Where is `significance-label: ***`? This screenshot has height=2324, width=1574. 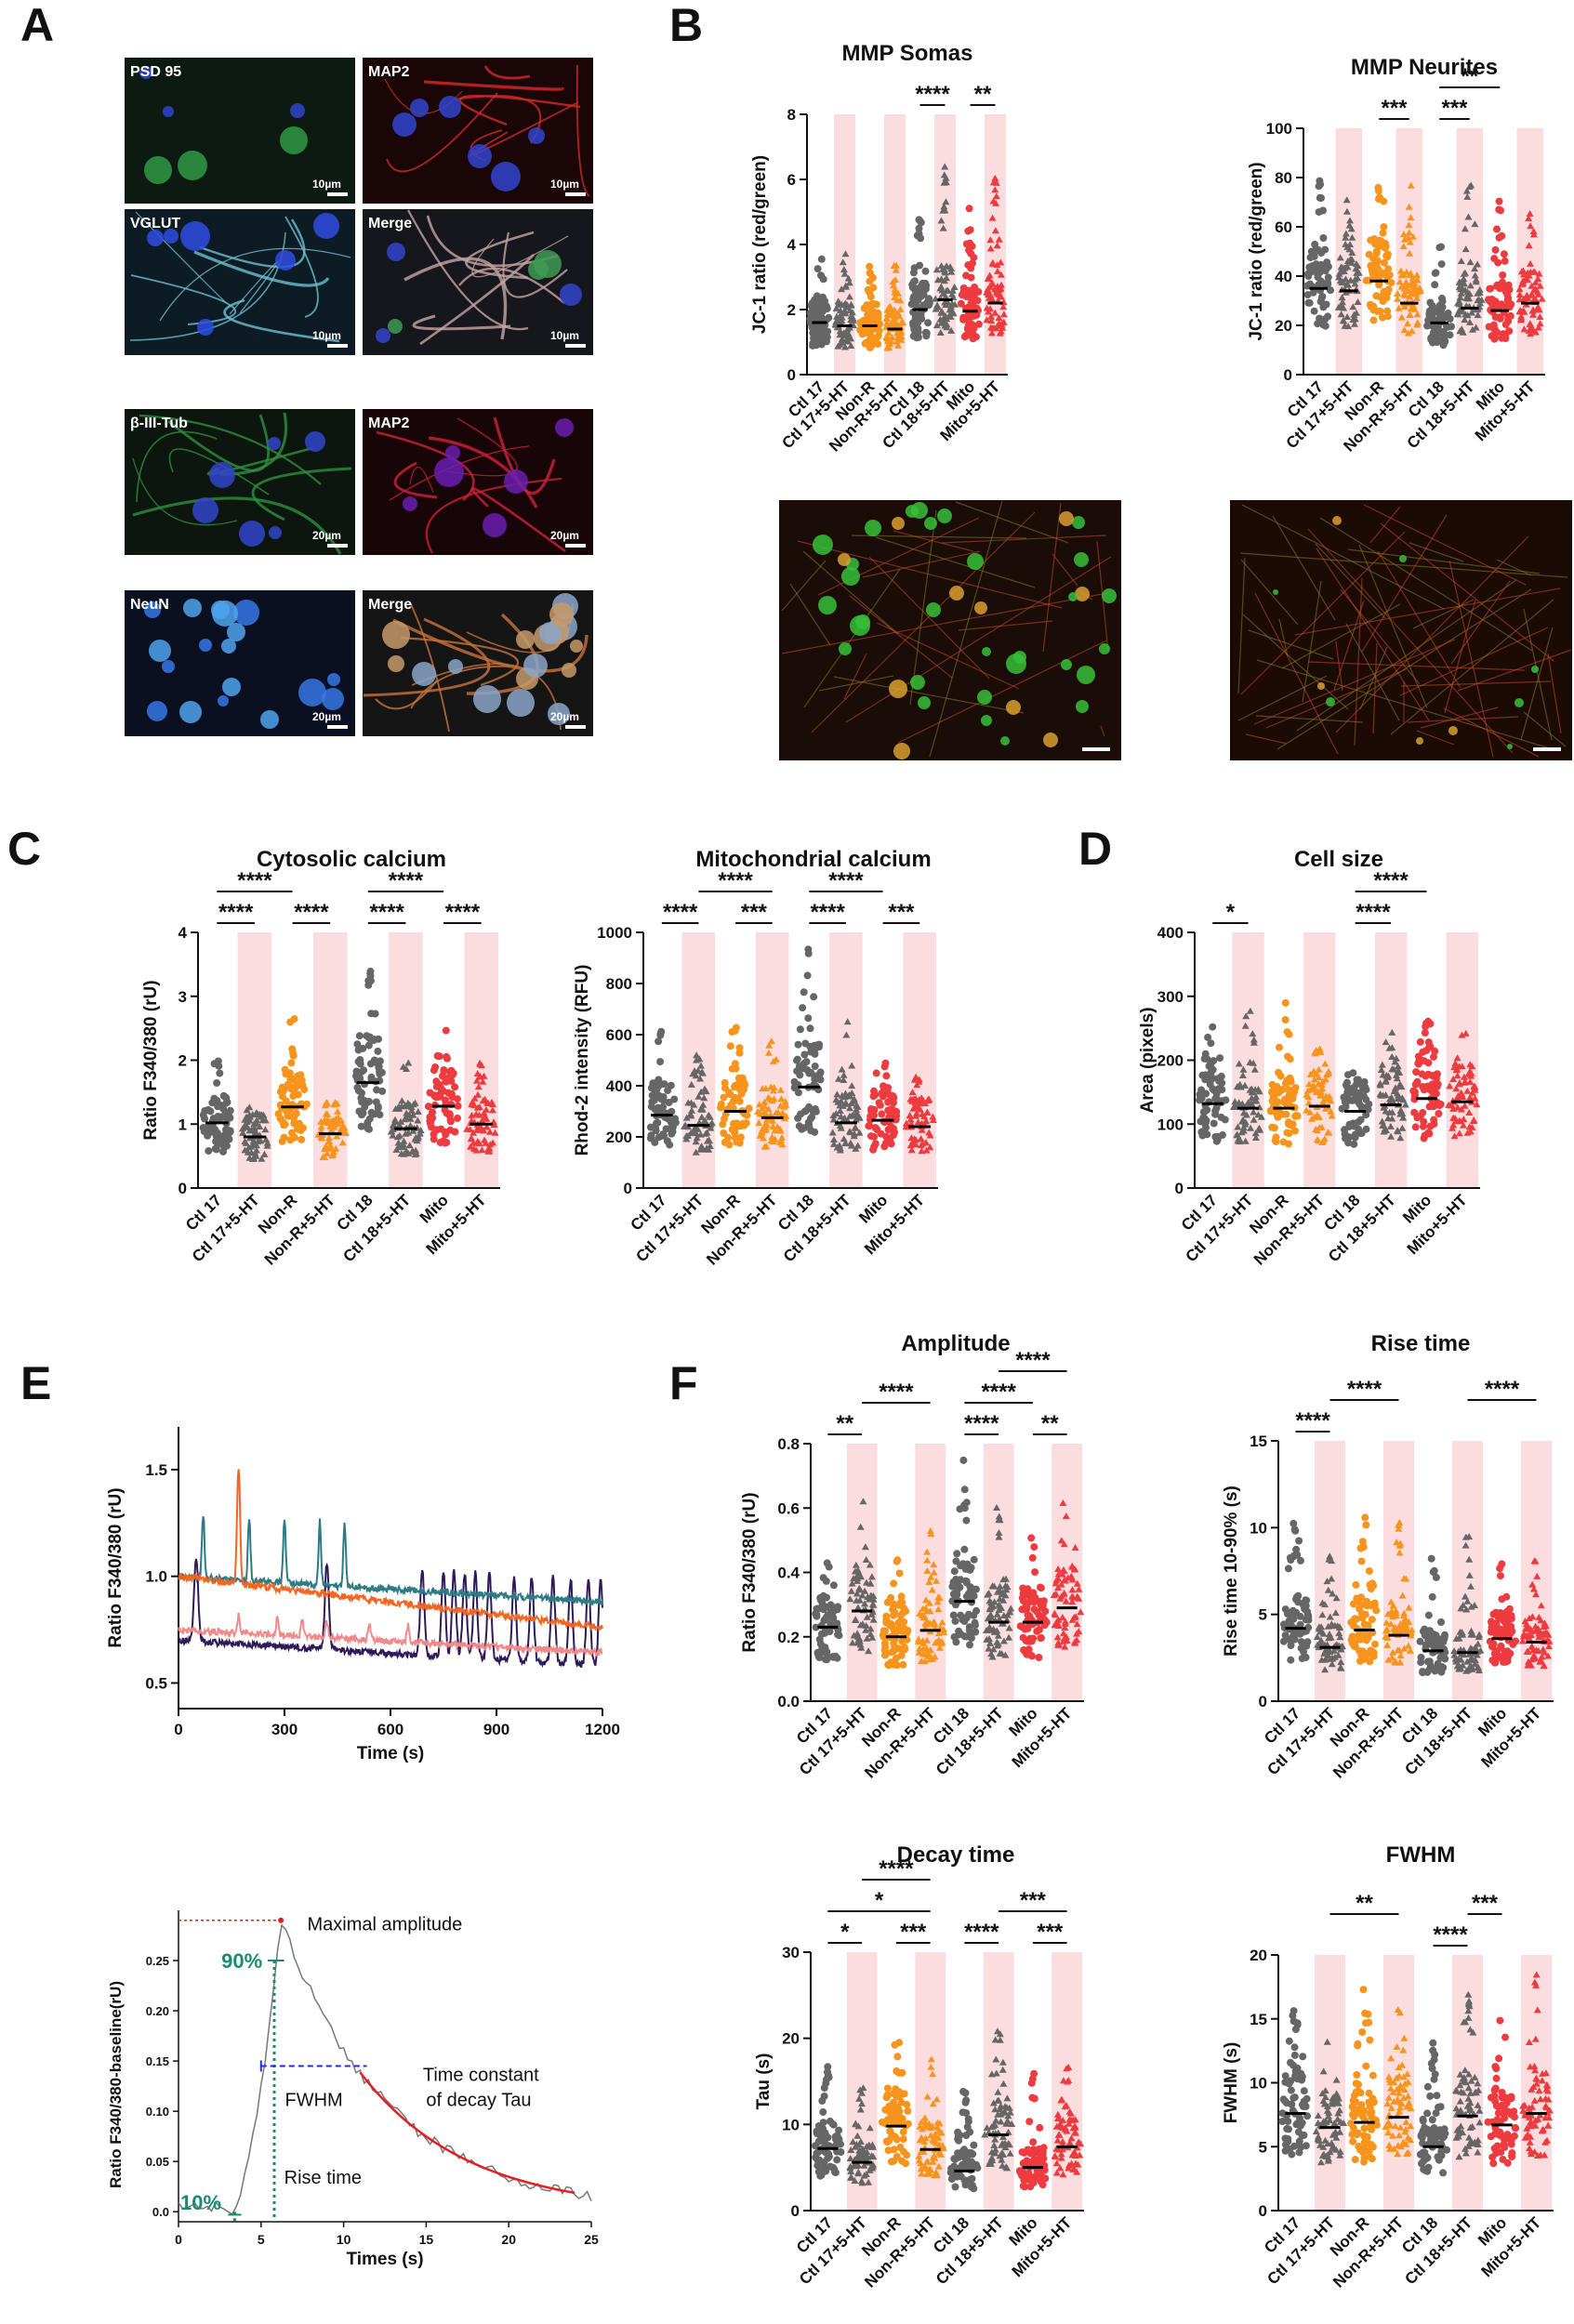
significance-label: *** is located at coordinates (902, 912).